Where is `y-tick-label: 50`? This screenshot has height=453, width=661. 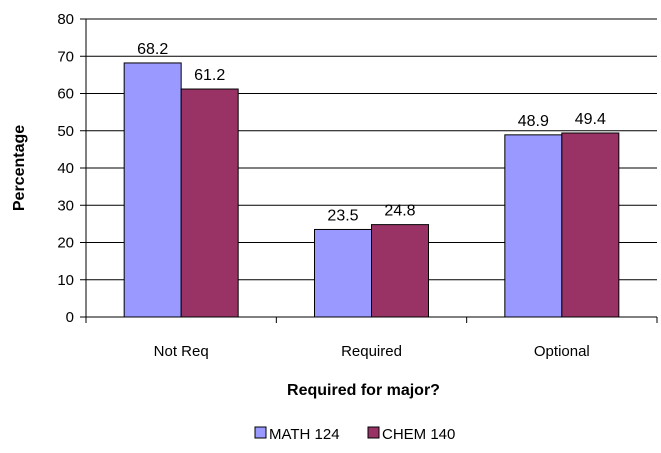
y-tick-label: 50 is located at coordinates (65, 131).